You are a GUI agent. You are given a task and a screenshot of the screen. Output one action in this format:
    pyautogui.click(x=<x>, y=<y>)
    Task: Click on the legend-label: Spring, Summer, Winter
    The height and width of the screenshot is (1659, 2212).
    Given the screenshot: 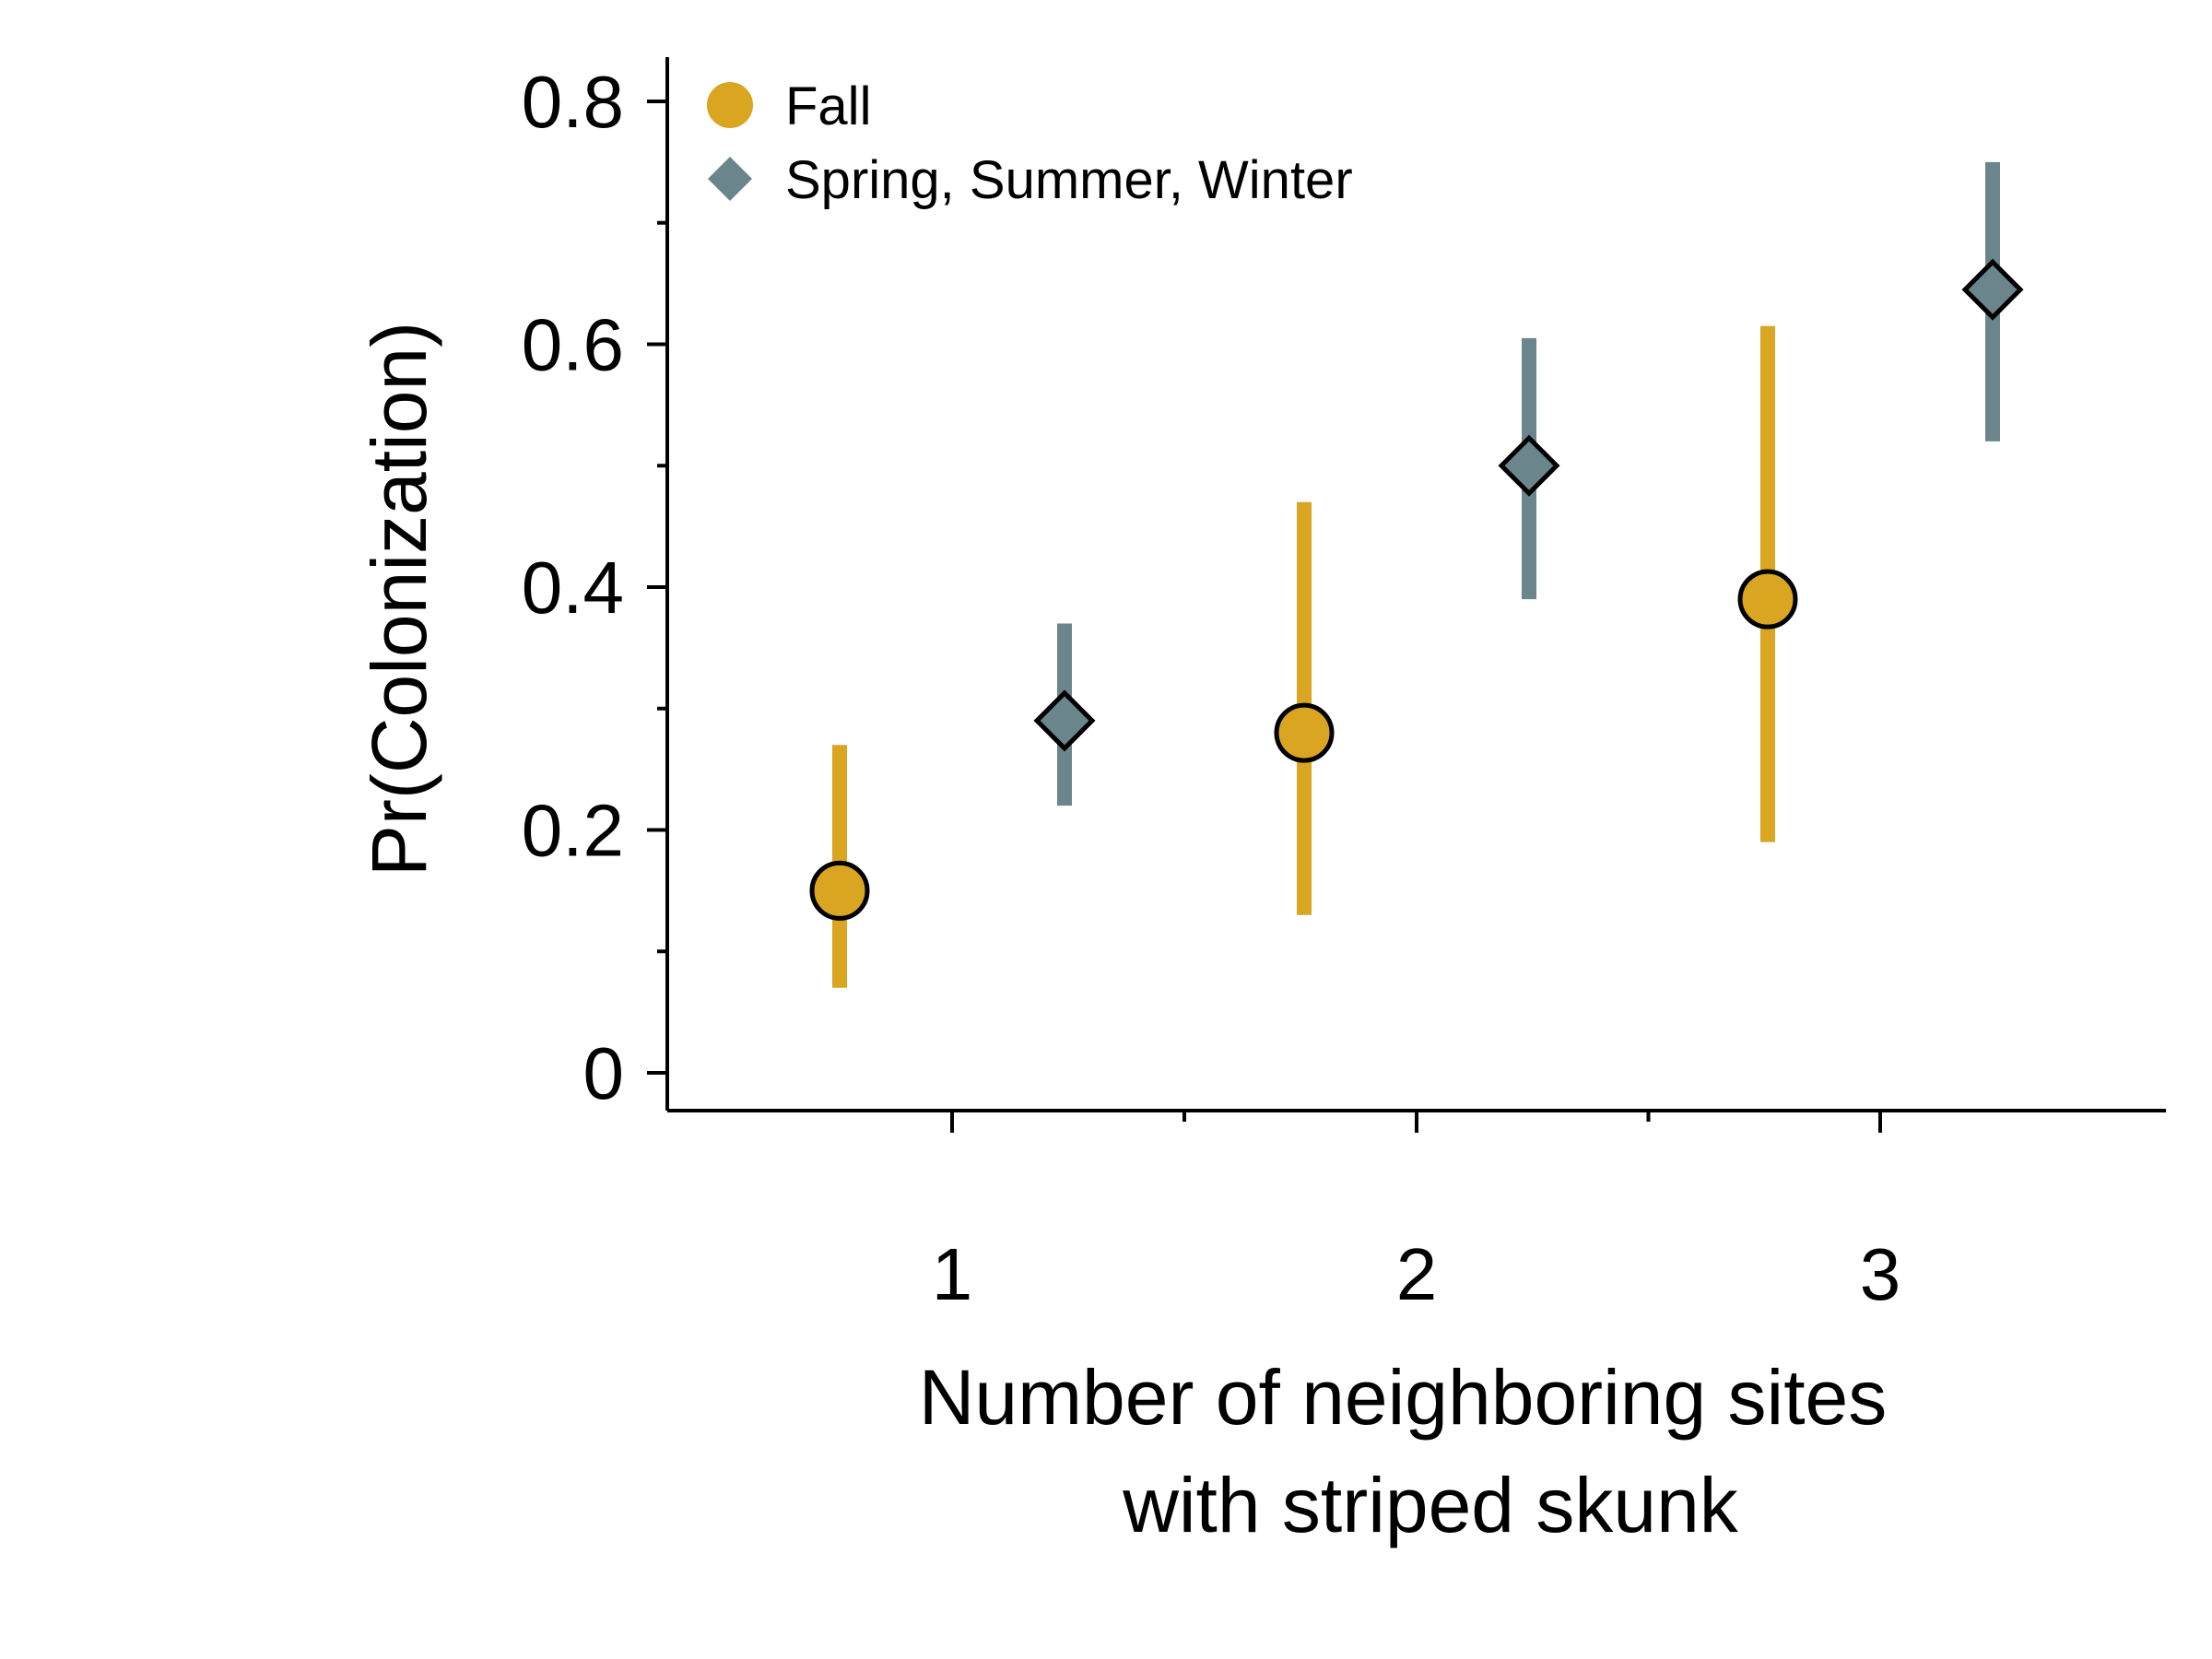 What is the action you would take?
    pyautogui.click(x=1069, y=180)
    